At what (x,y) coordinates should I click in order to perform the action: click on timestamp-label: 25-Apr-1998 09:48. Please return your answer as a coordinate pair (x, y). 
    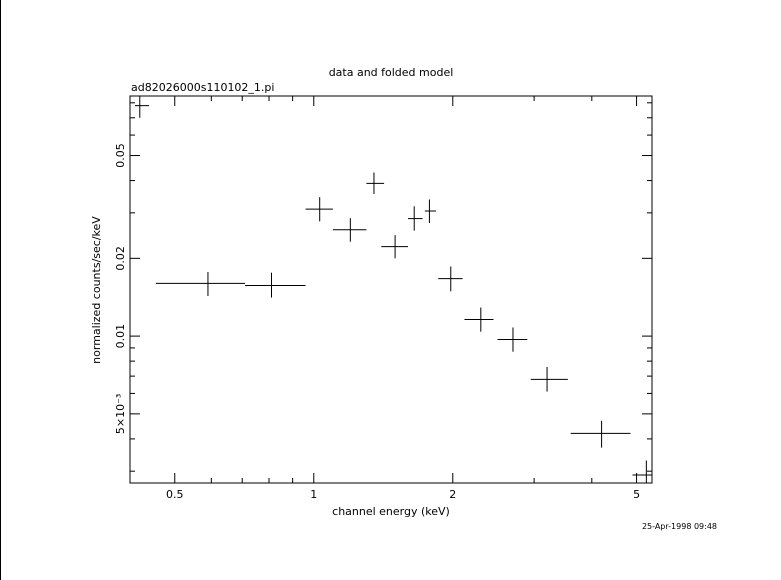
    Looking at the image, I should click on (679, 526).